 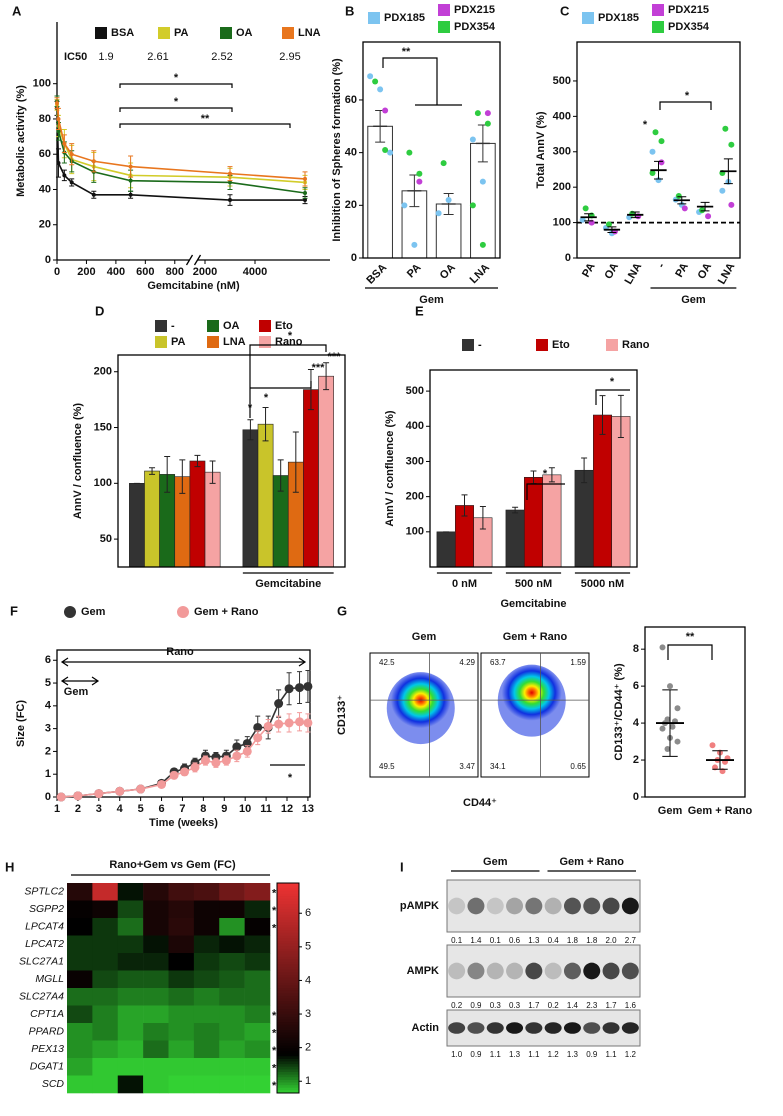 I want to click on panel-letter: F, so click(x=14, y=610).